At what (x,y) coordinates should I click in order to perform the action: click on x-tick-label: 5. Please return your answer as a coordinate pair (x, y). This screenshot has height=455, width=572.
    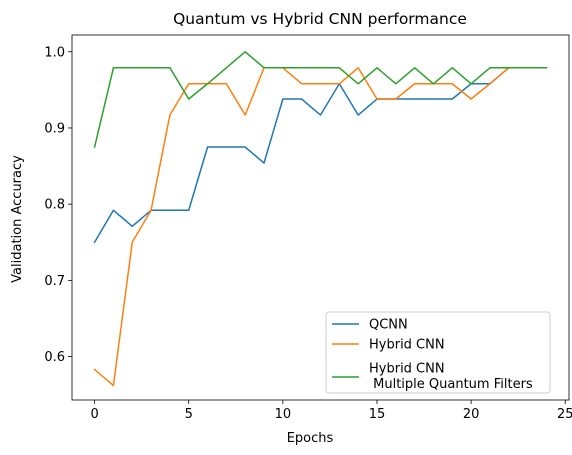
    Looking at the image, I should click on (189, 414).